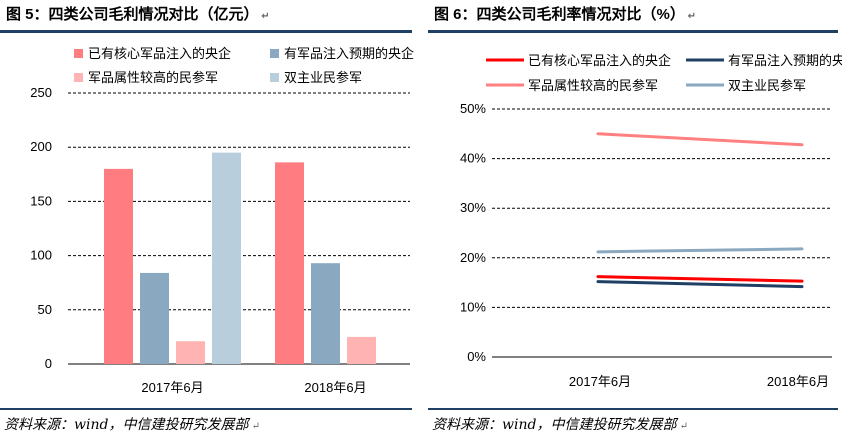  I want to click on y-tick-label: 30%, so click(473, 207).